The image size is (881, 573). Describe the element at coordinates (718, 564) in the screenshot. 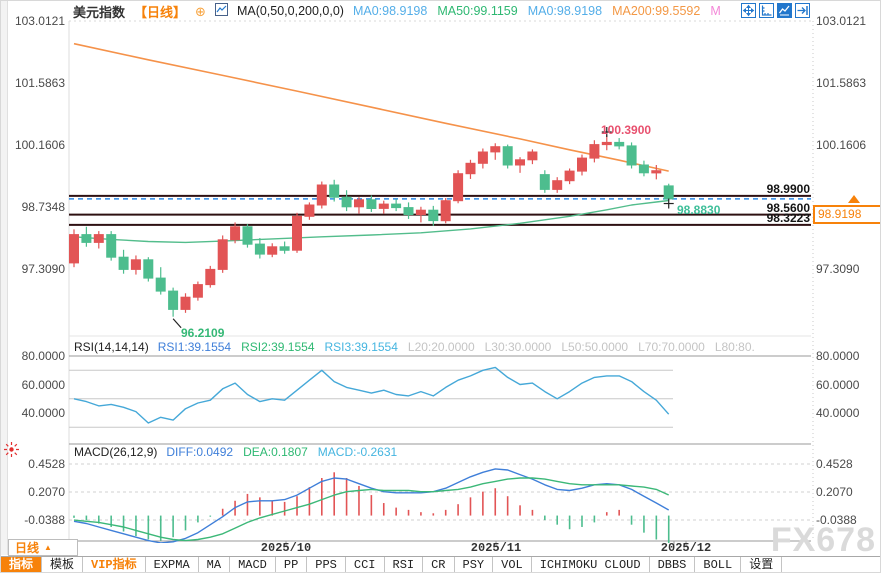

I see `tab-BOLL: BOLL` at that location.